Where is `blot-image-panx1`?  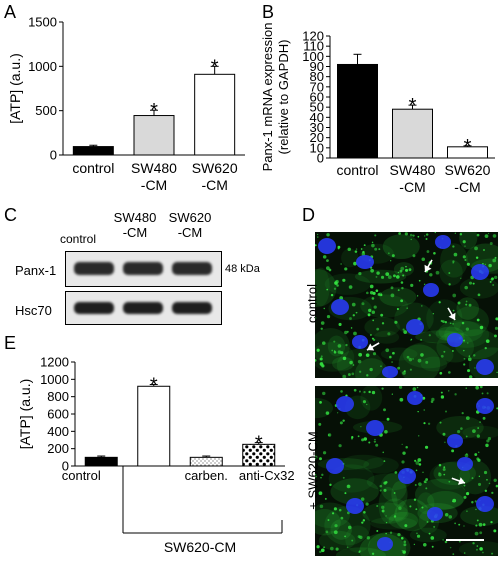
blot-image-panx1 is located at coordinates (143, 269).